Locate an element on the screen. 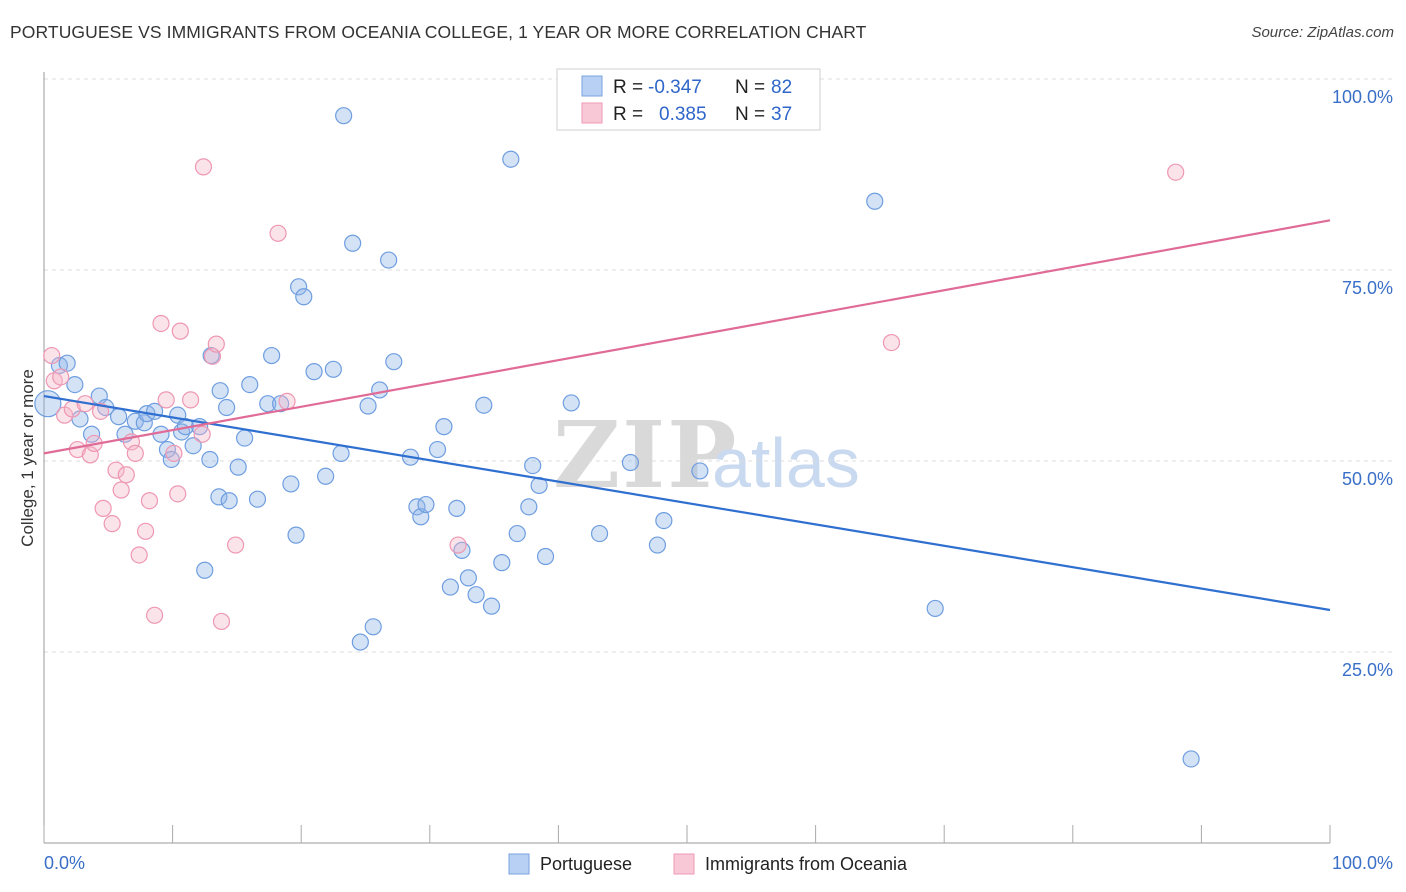 The image size is (1406, 892). bottom-legend-swatch-portuguese is located at coordinates (519, 864).